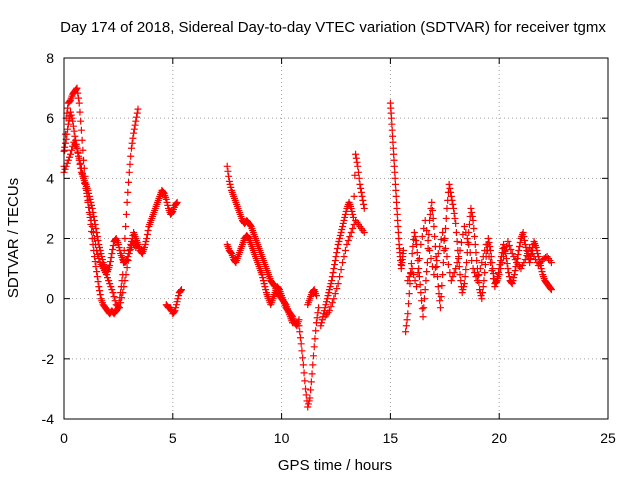 Image resolution: width=640 pixels, height=480 pixels. I want to click on x-tick-label: 5, so click(173, 438).